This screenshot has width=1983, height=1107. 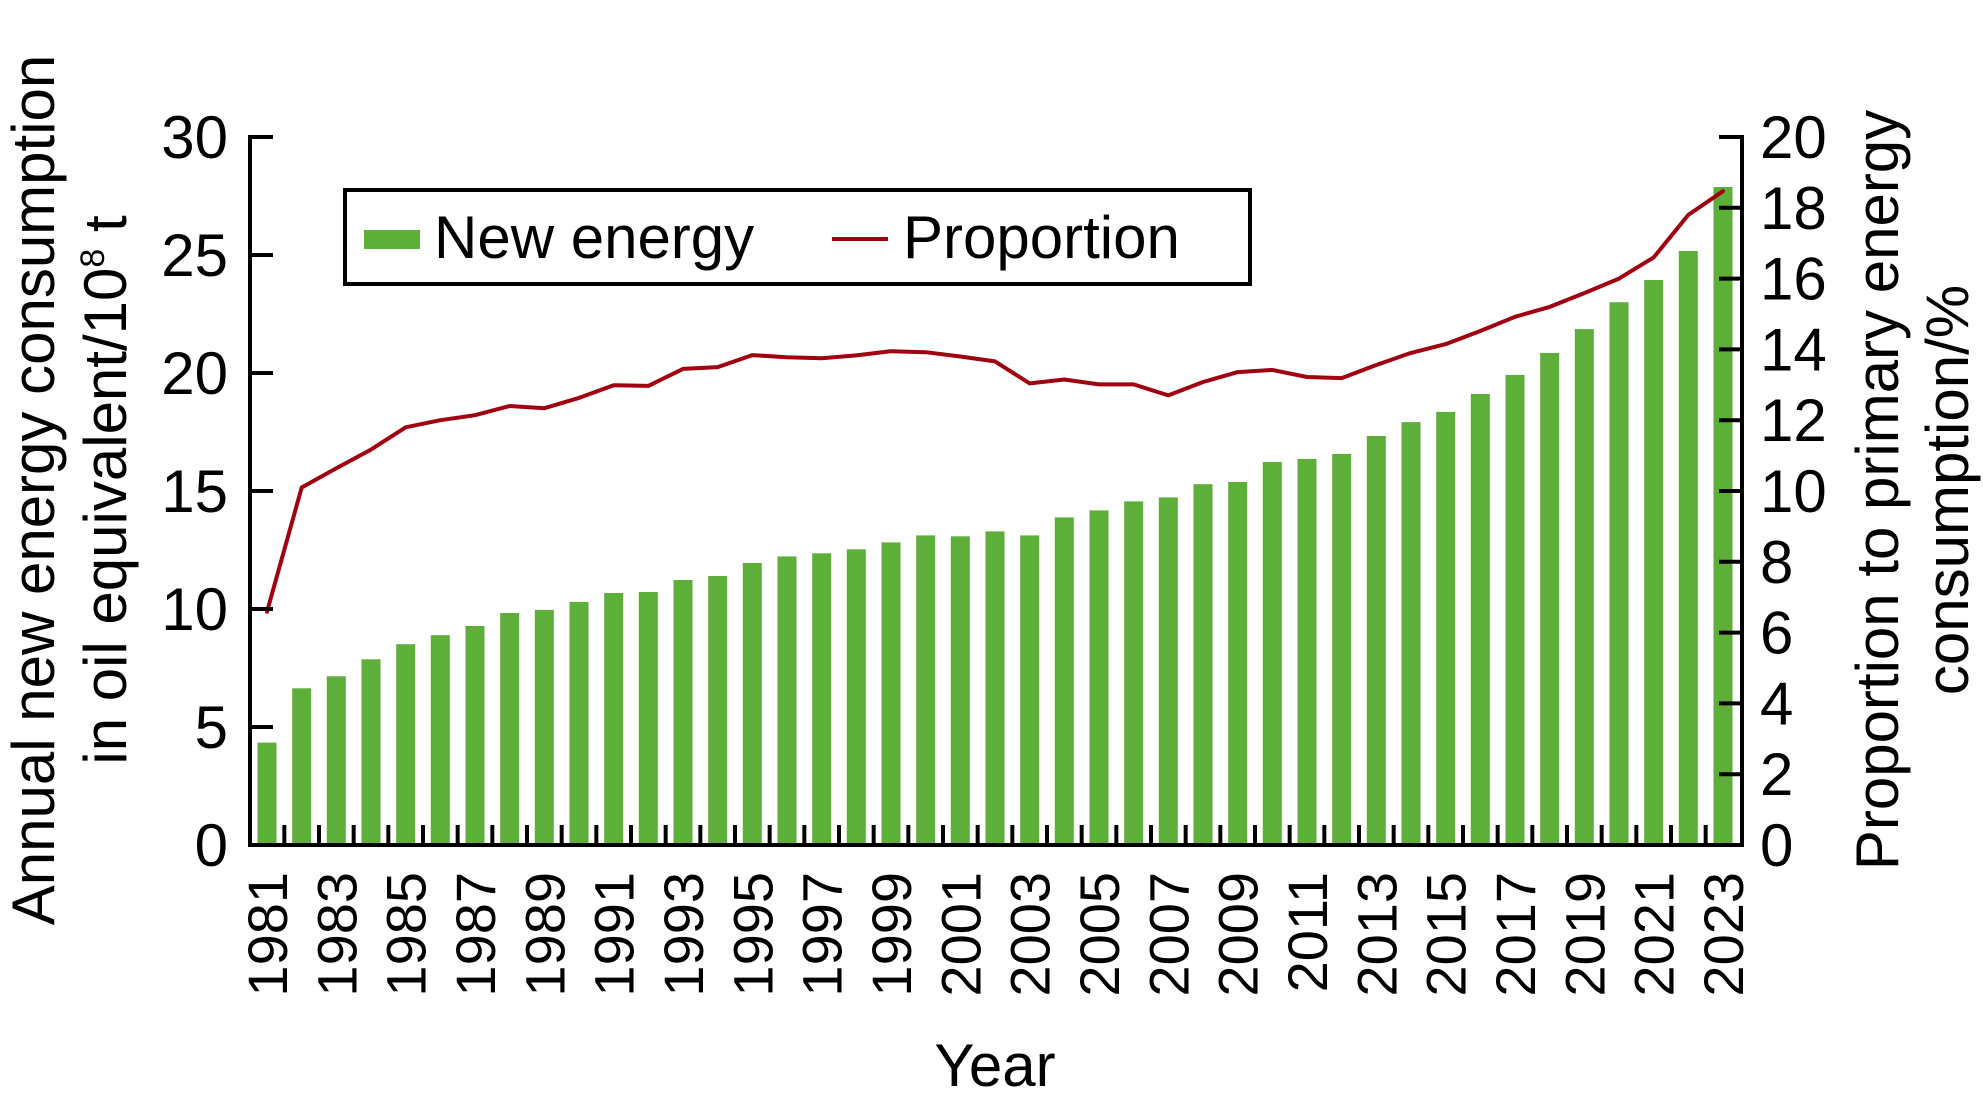 What do you see at coordinates (891, 693) in the screenshot?
I see `bar-1999` at bounding box center [891, 693].